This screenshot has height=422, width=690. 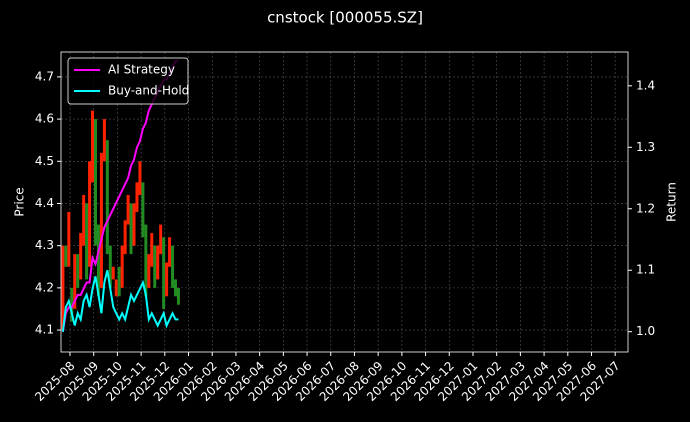 What do you see at coordinates (120, 301) in the screenshot?
I see `series-line` at bounding box center [120, 301].